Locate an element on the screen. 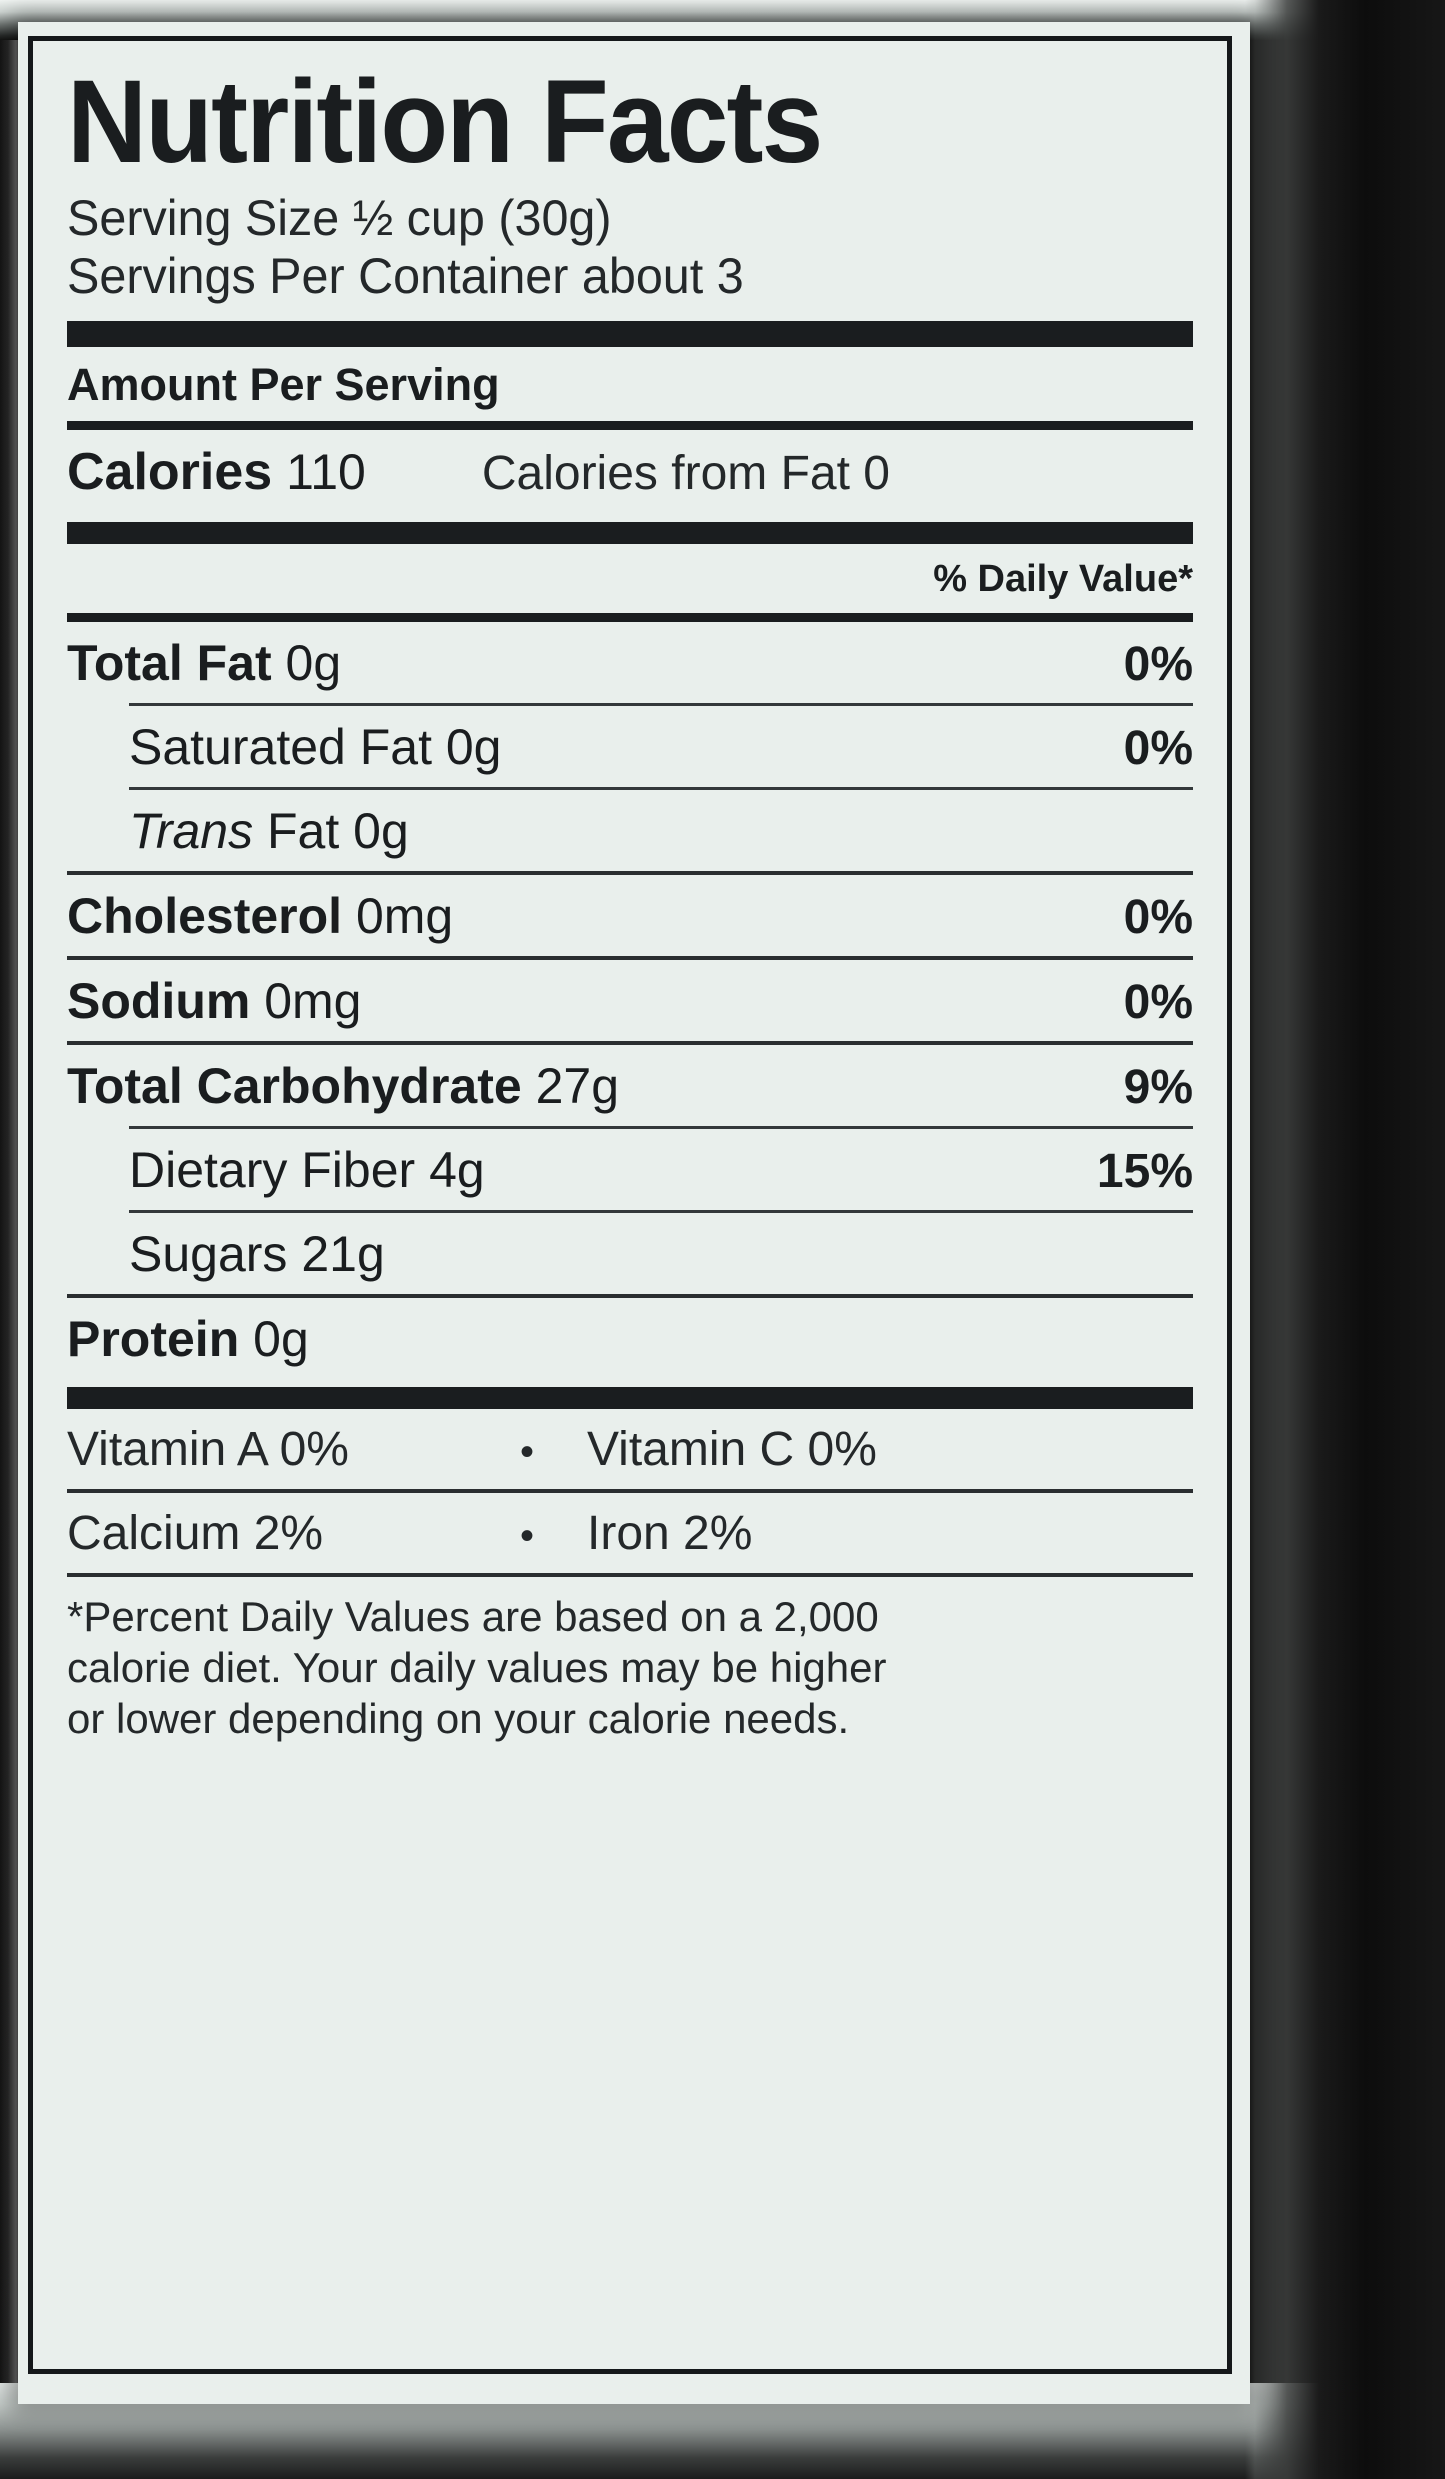 This screenshot has width=1445, height=2479. calories-row: Calories 110 Calories from Fat 0 is located at coordinates (630, 472).